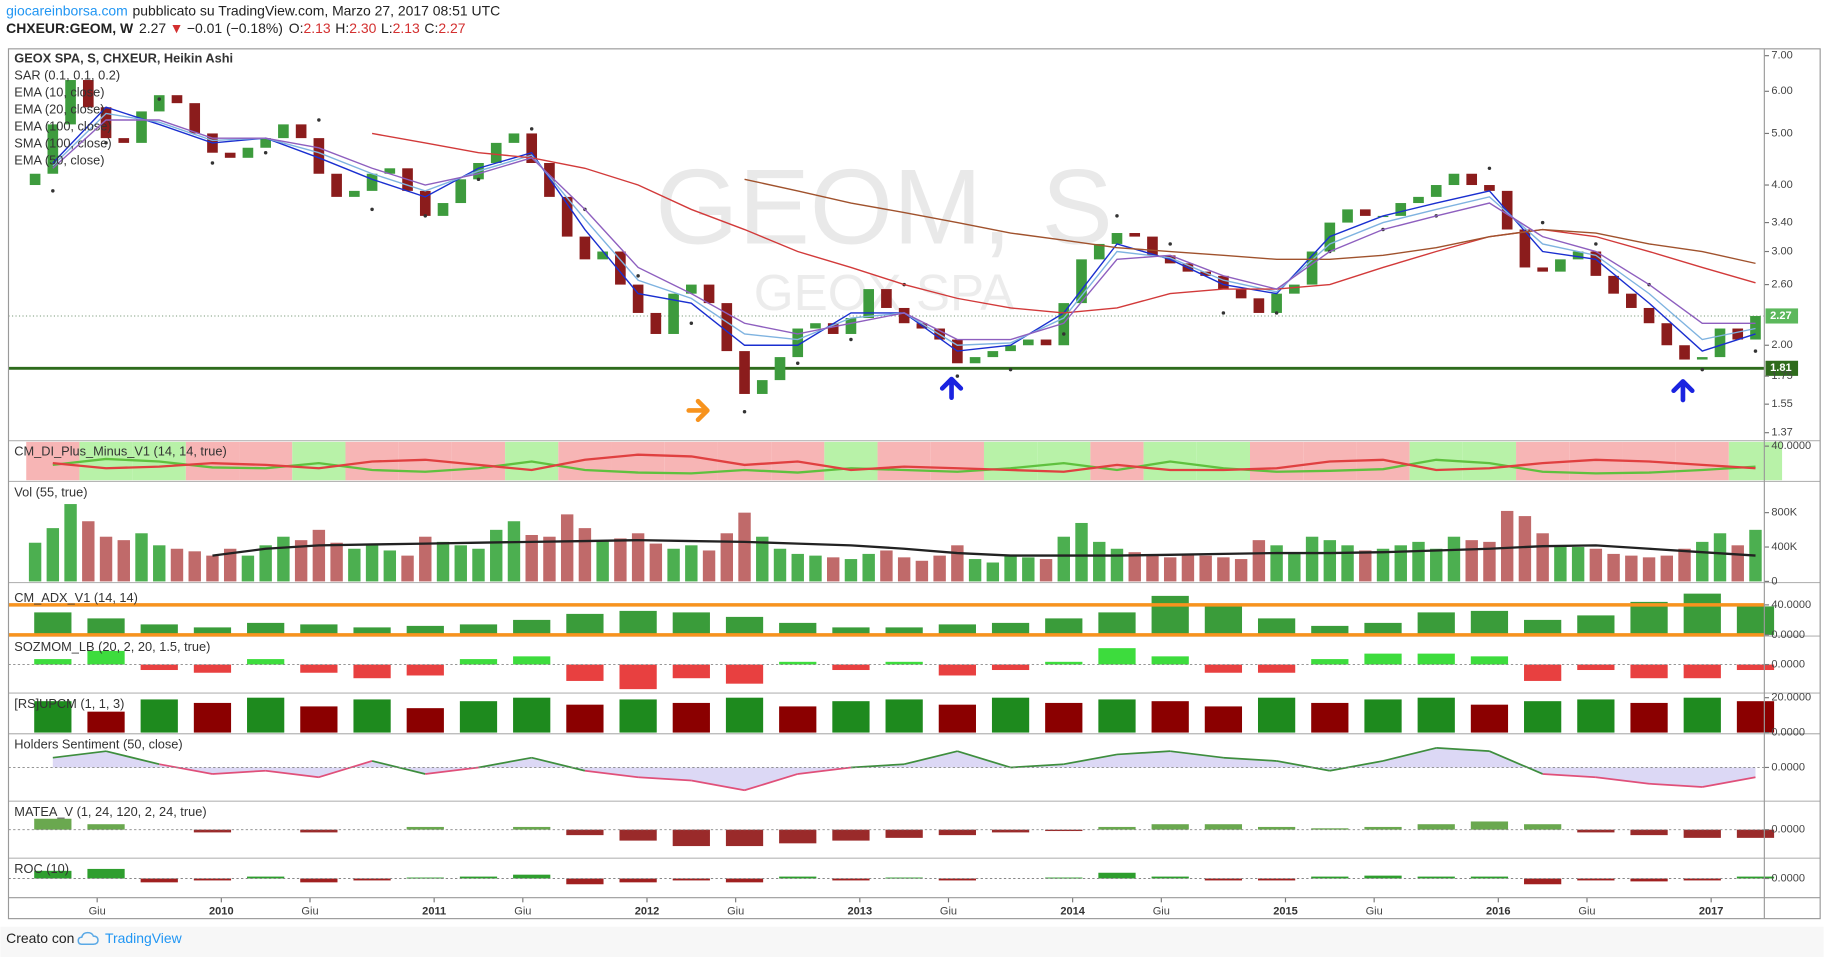 Image resolution: width=1824 pixels, height=957 pixels. Describe the element at coordinates (67, 10) in the screenshot. I see `source: giocareinborsa.com` at that location.